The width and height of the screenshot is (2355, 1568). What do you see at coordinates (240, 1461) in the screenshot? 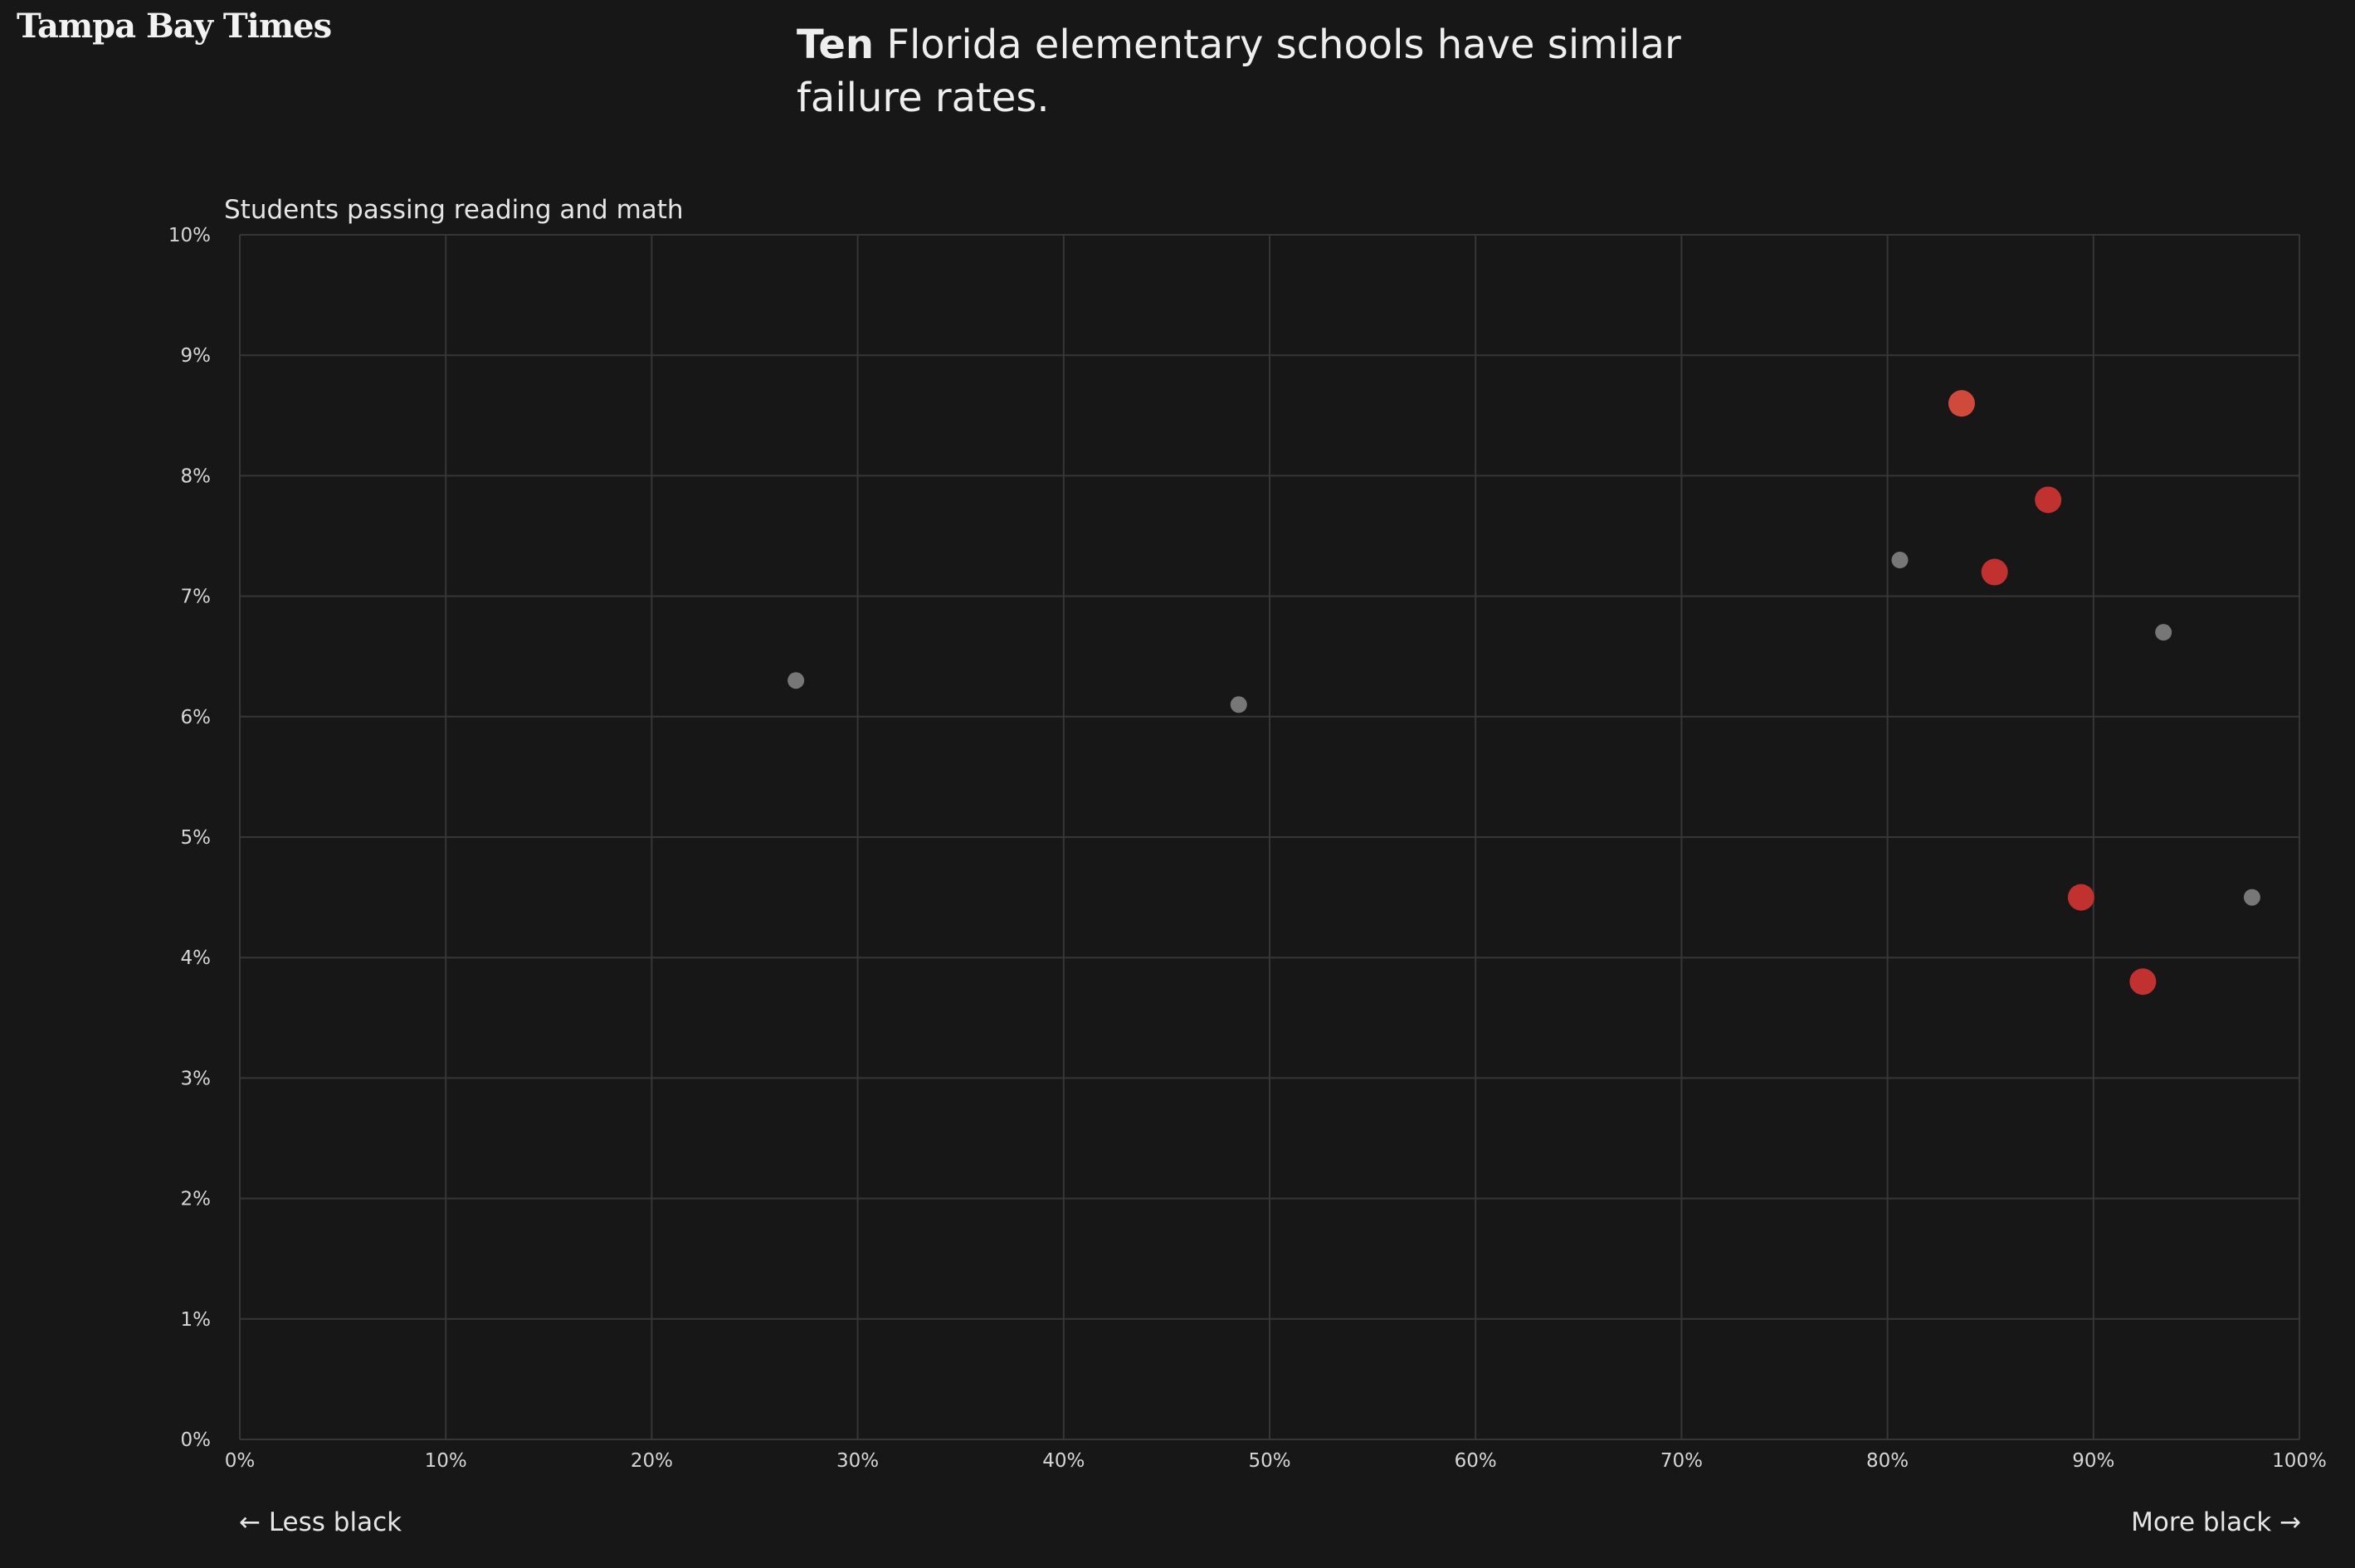
I see `x-tick-label: 0%` at bounding box center [240, 1461].